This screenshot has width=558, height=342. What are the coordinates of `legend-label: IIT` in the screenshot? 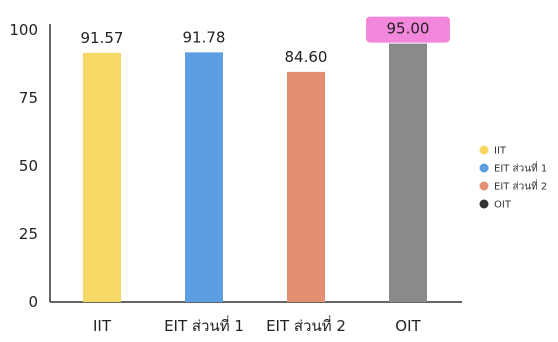 It's located at (500, 151).